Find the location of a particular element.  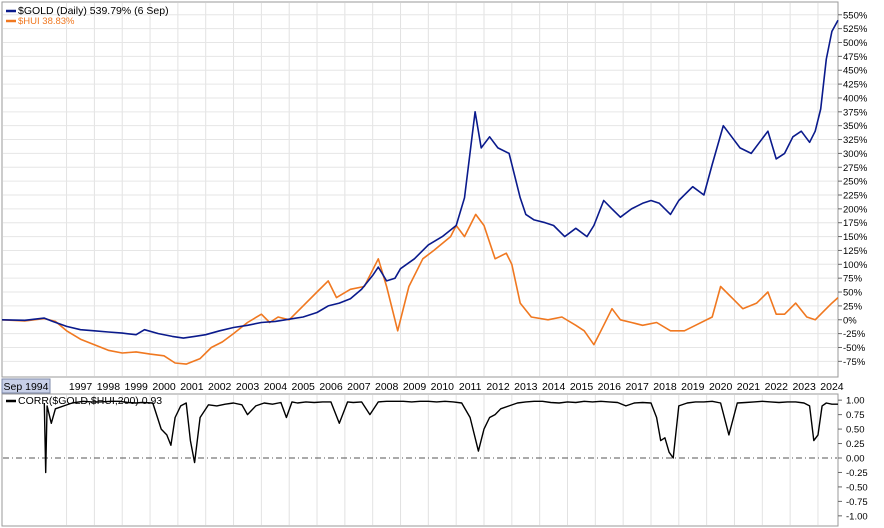

x-tick-label: 2012 is located at coordinates (498, 387).